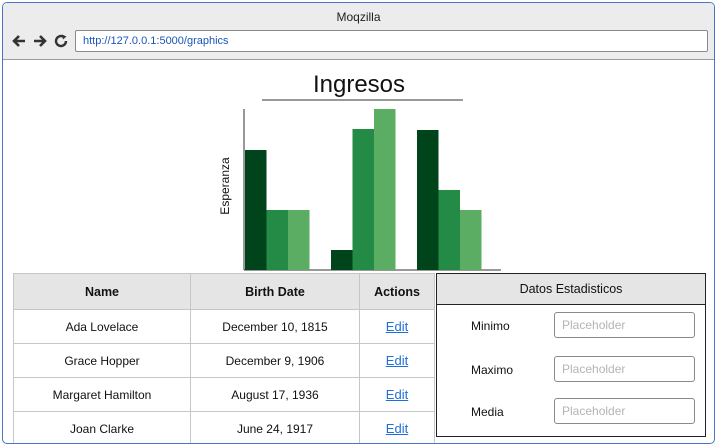 This screenshot has width=719, height=448. Describe the element at coordinates (492, 370) in the screenshot. I see `maximo-label: Maximo` at that location.